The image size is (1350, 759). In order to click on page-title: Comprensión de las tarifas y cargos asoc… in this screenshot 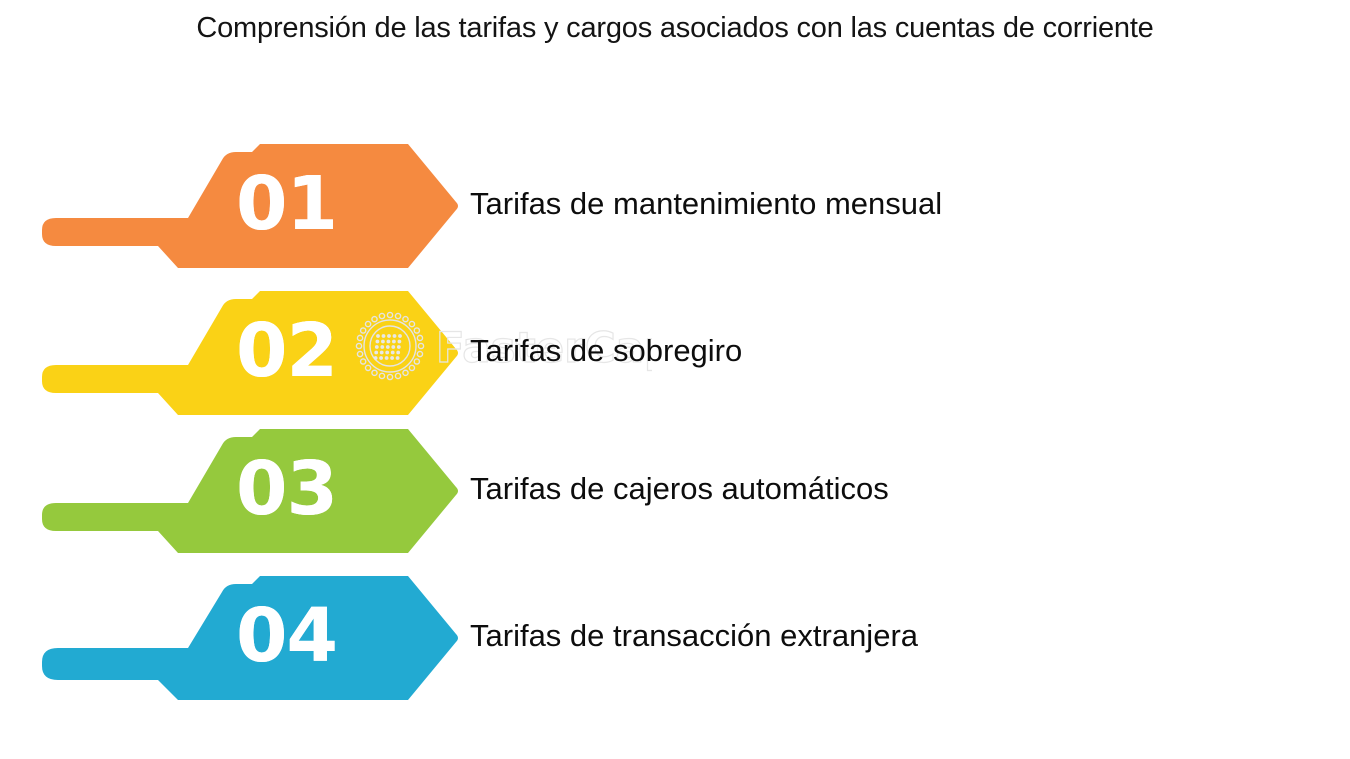, I will do `click(675, 28)`.